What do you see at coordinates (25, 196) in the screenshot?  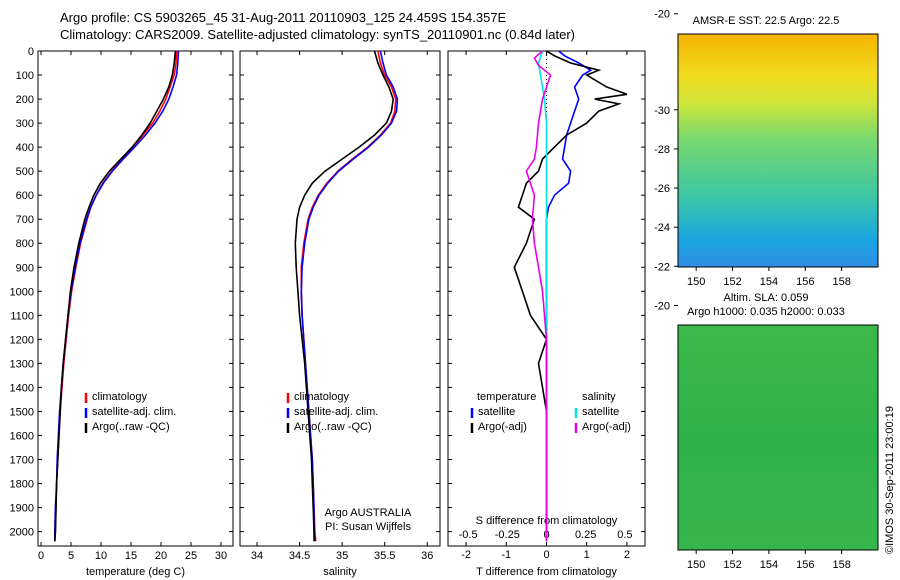 I see `depth-tick-label: 600` at bounding box center [25, 196].